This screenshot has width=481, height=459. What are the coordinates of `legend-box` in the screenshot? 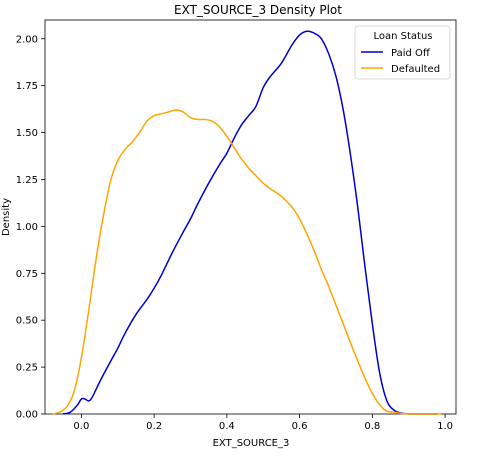 It's located at (402, 52).